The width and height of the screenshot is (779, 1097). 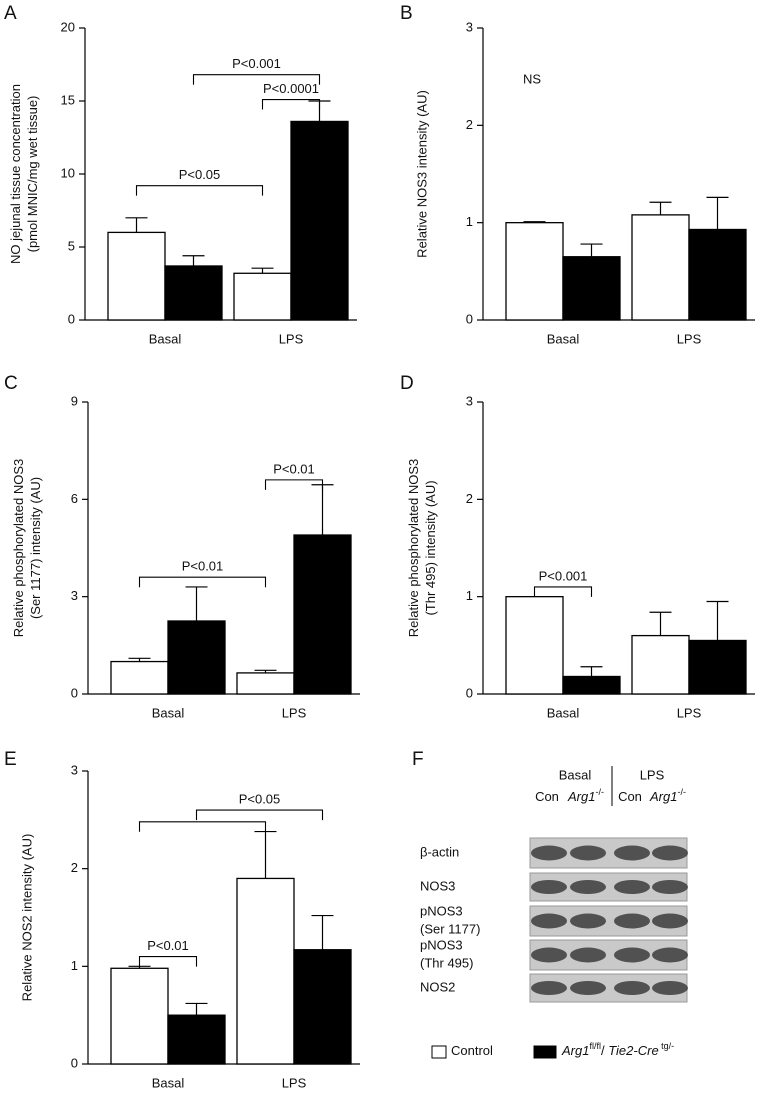 What do you see at coordinates (595, 1046) in the screenshot?
I see `text-part: fl/fl` at bounding box center [595, 1046].